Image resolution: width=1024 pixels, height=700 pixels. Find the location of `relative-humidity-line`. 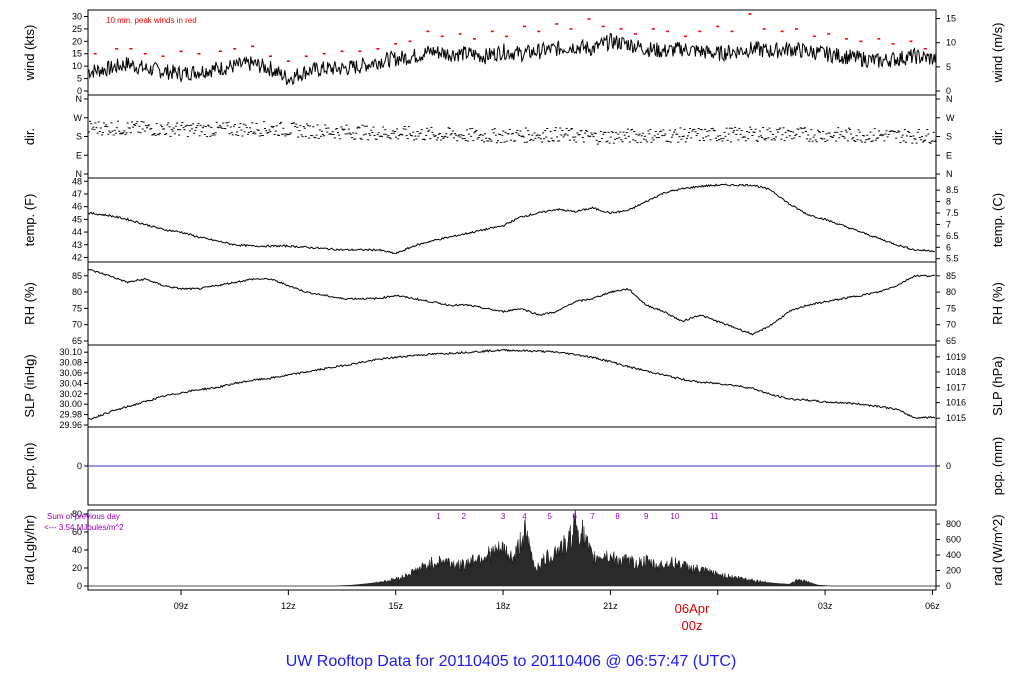

relative-humidity-line is located at coordinates (511, 302).